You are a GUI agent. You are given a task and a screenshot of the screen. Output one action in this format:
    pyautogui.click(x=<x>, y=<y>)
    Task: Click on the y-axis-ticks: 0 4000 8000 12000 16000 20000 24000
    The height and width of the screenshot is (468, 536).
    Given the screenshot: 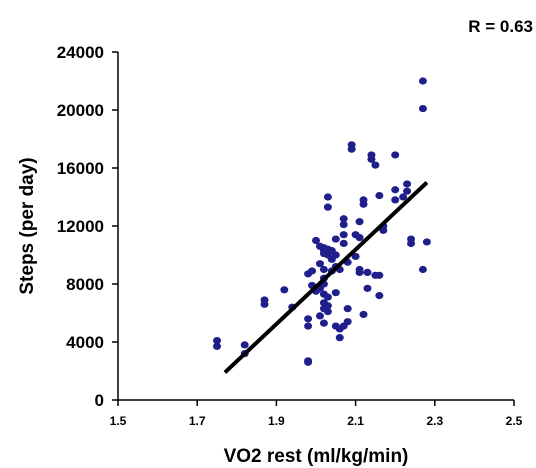 What is the action you would take?
    pyautogui.click(x=87, y=226)
    